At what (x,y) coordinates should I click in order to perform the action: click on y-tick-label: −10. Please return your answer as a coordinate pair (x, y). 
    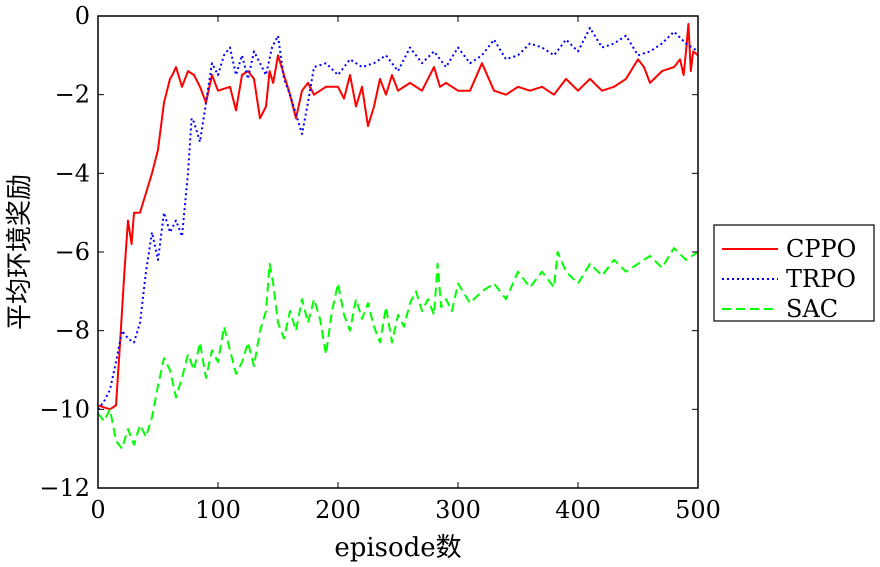
    Looking at the image, I should click on (64, 409).